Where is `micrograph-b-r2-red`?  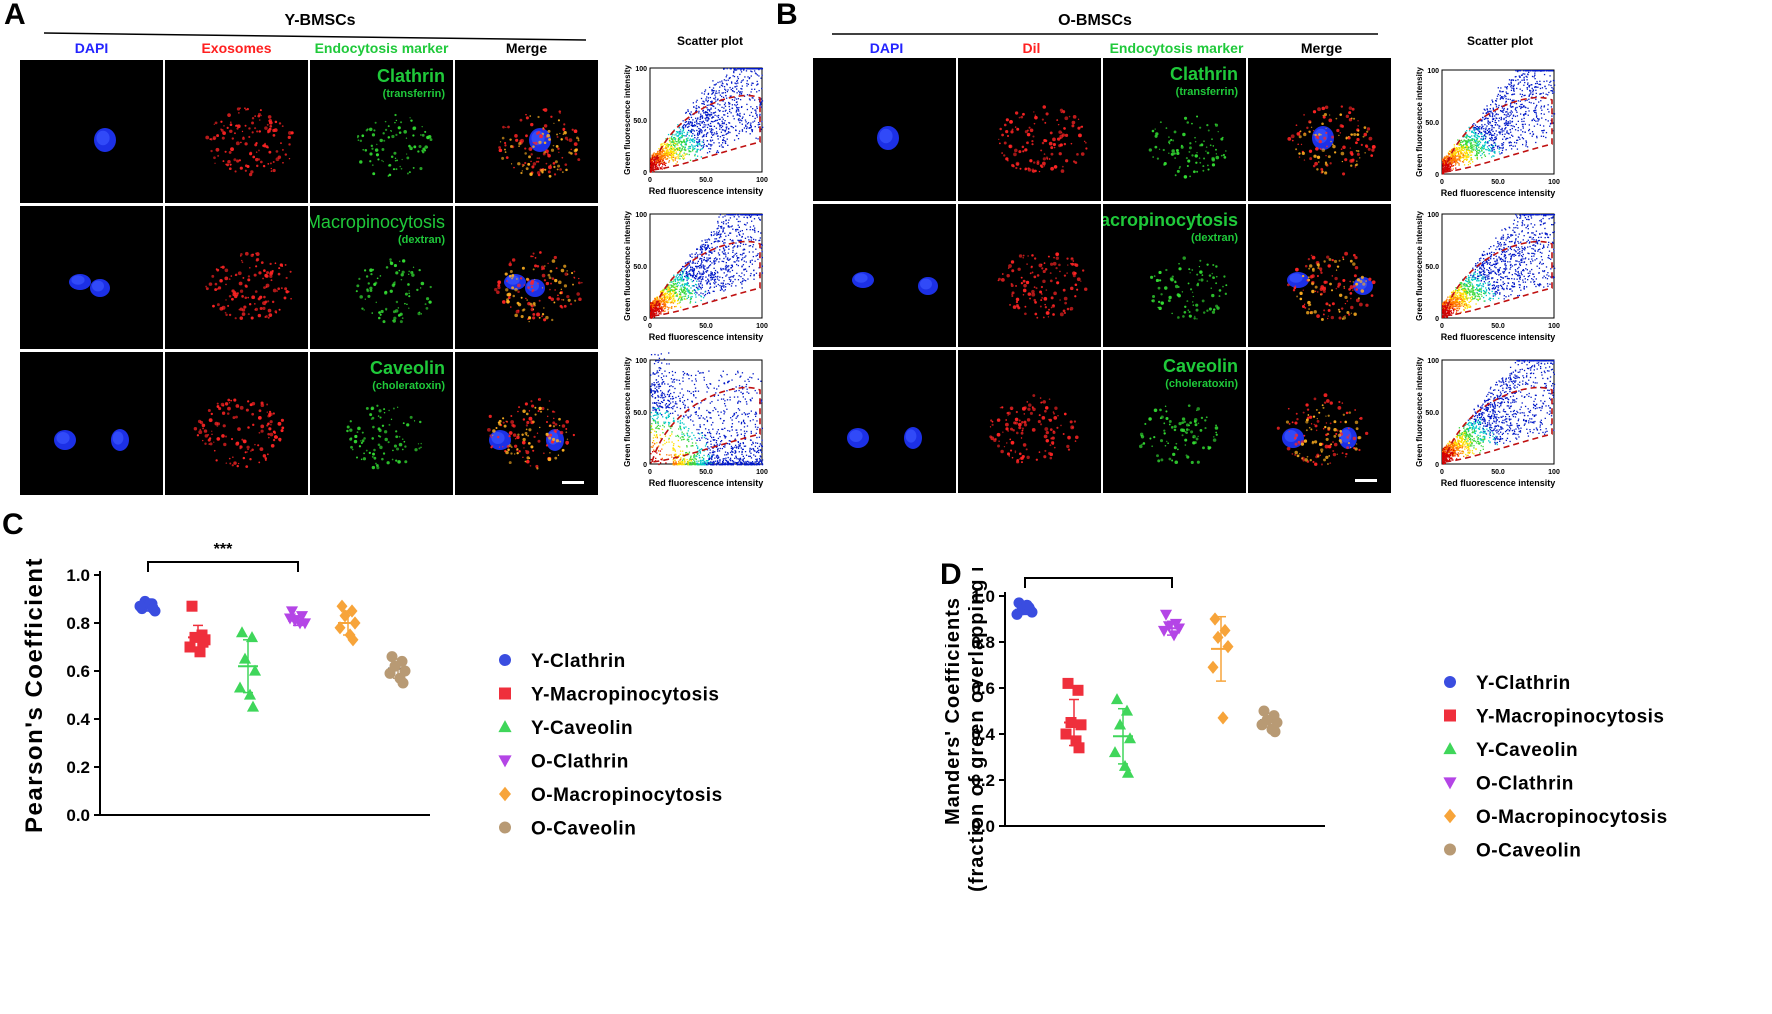
micrograph-b-r2-red is located at coordinates (1029, 275).